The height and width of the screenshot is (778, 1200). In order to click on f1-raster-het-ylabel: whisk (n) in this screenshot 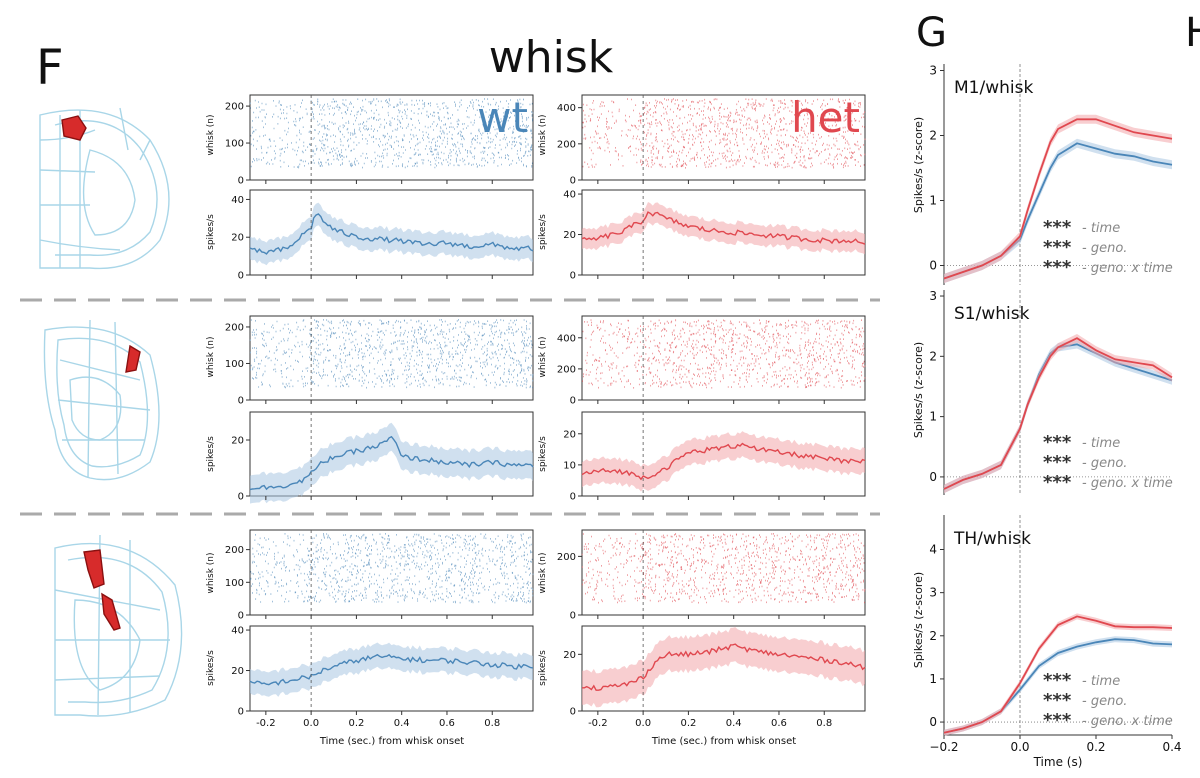, I will do `click(543, 134)`.